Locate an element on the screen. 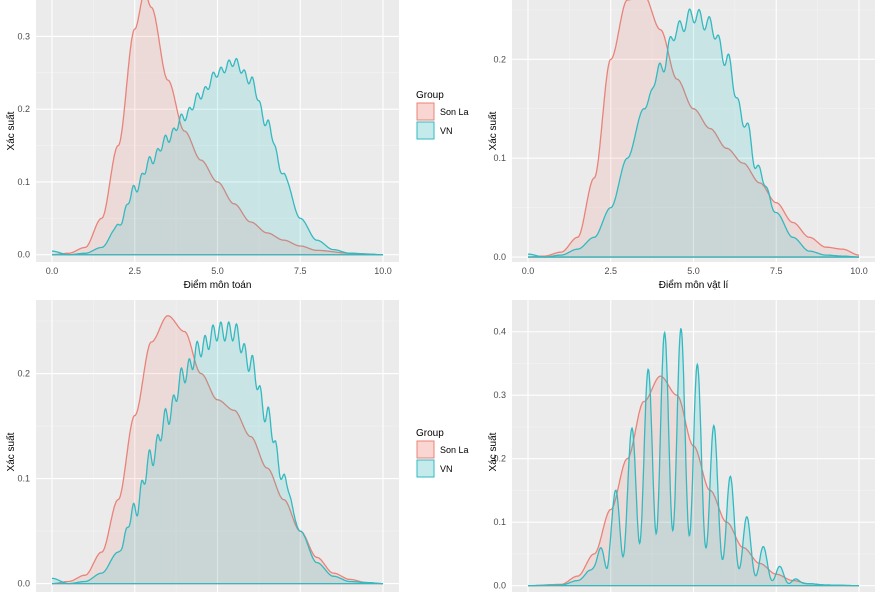 The height and width of the screenshot is (592, 888). x-axis-title: Điểm môn toán is located at coordinates (218, 285).